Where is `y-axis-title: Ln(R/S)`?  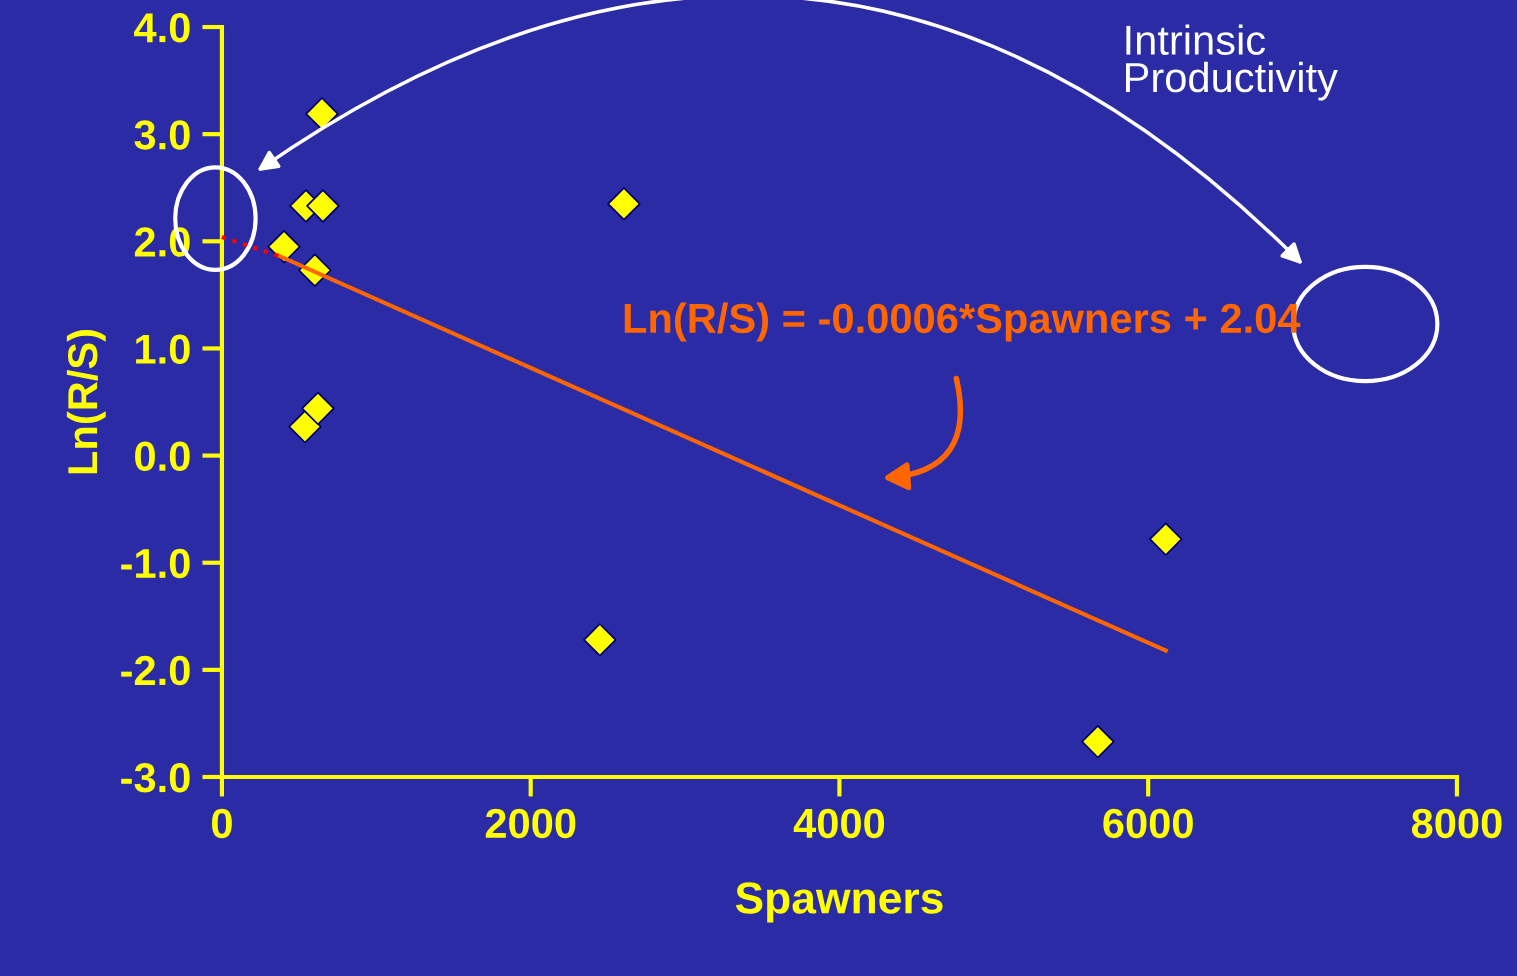 y-axis-title: Ln(R/S) is located at coordinates (86, 402).